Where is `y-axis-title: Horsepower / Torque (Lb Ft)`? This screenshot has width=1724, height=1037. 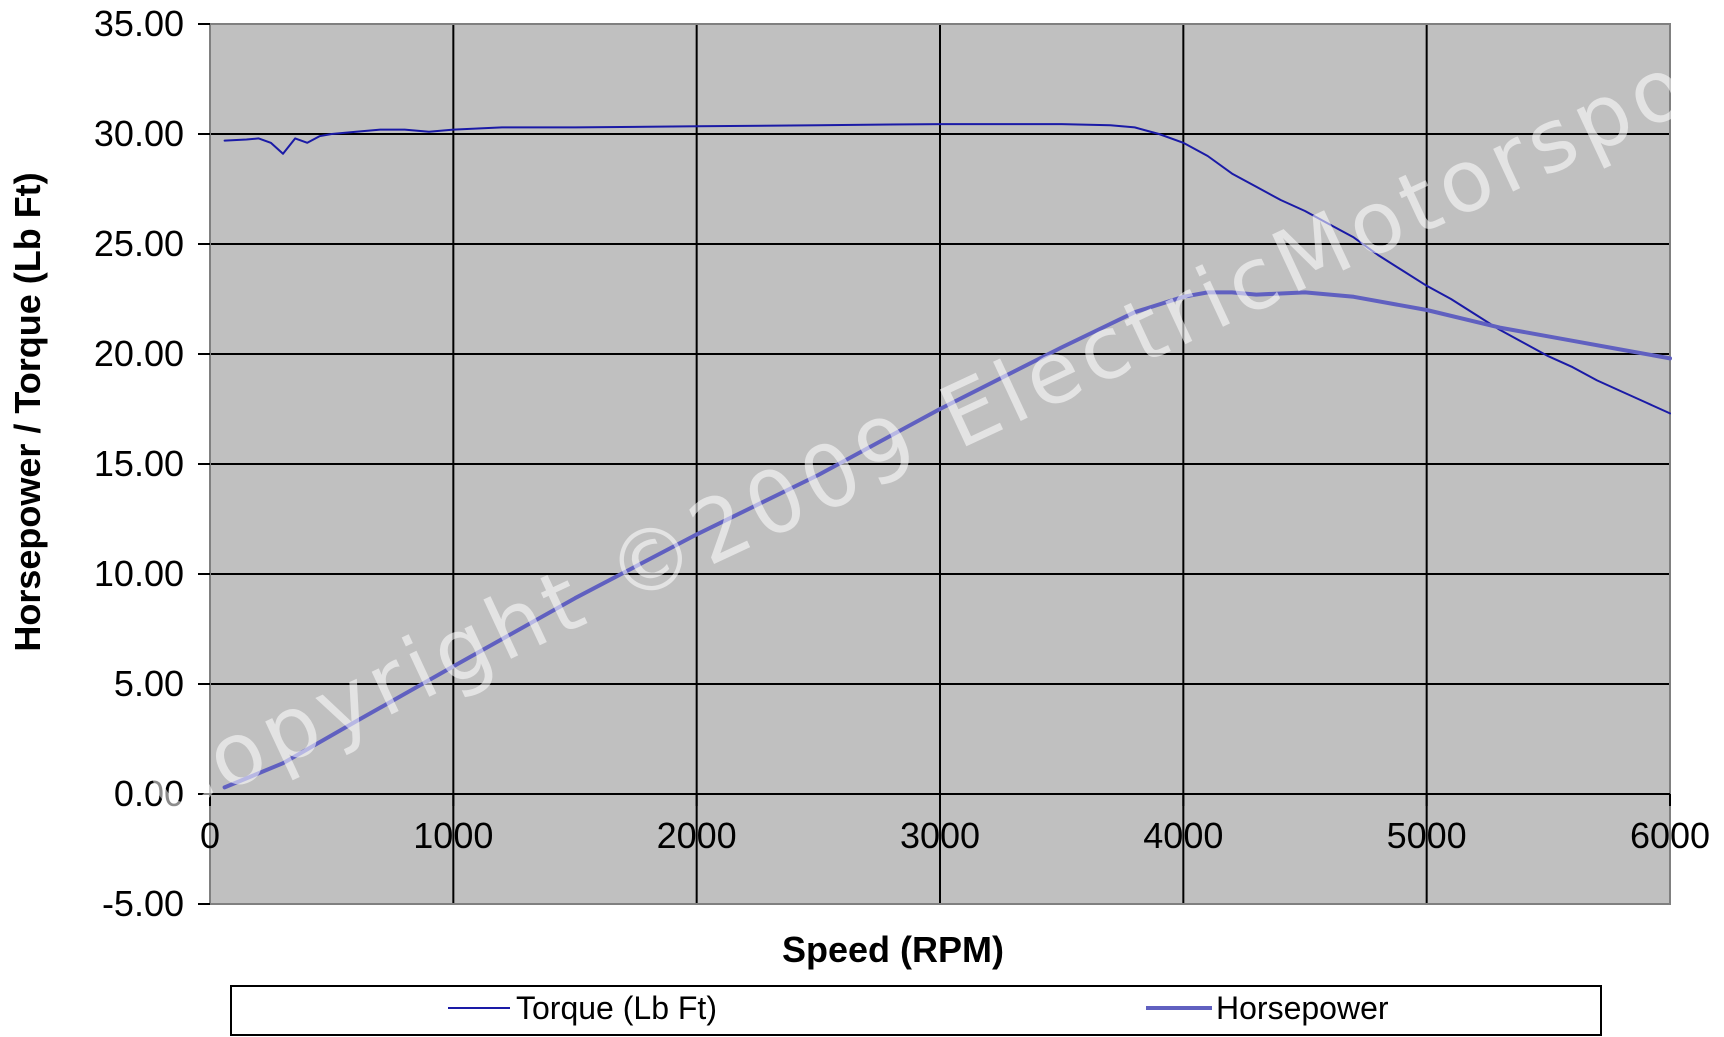 y-axis-title: Horsepower / Torque (Lb Ft) is located at coordinates (27, 411).